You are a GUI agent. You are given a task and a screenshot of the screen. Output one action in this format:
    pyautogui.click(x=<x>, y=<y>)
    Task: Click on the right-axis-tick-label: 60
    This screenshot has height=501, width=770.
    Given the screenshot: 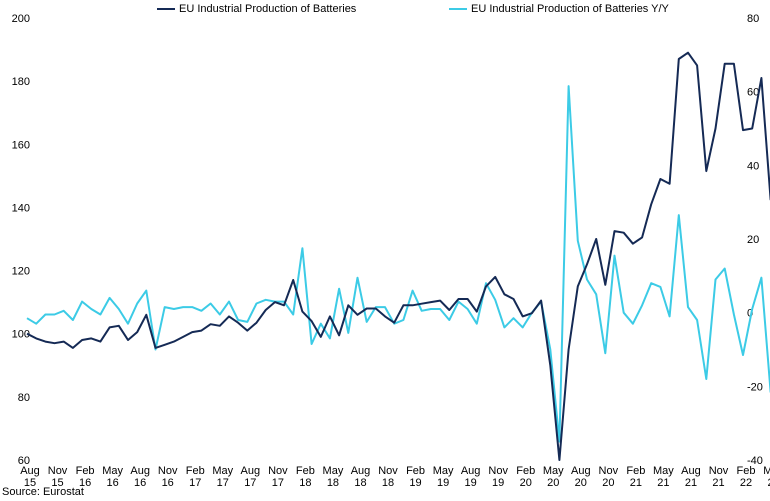 What is the action you would take?
    pyautogui.click(x=753, y=93)
    